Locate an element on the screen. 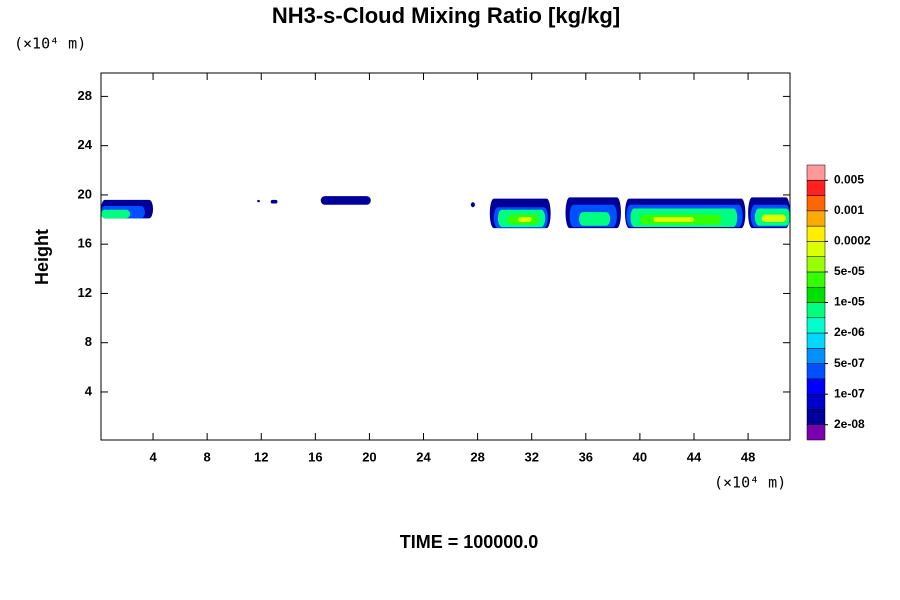 The image size is (900, 600). x-tick-label: 32 is located at coordinates (531, 456).